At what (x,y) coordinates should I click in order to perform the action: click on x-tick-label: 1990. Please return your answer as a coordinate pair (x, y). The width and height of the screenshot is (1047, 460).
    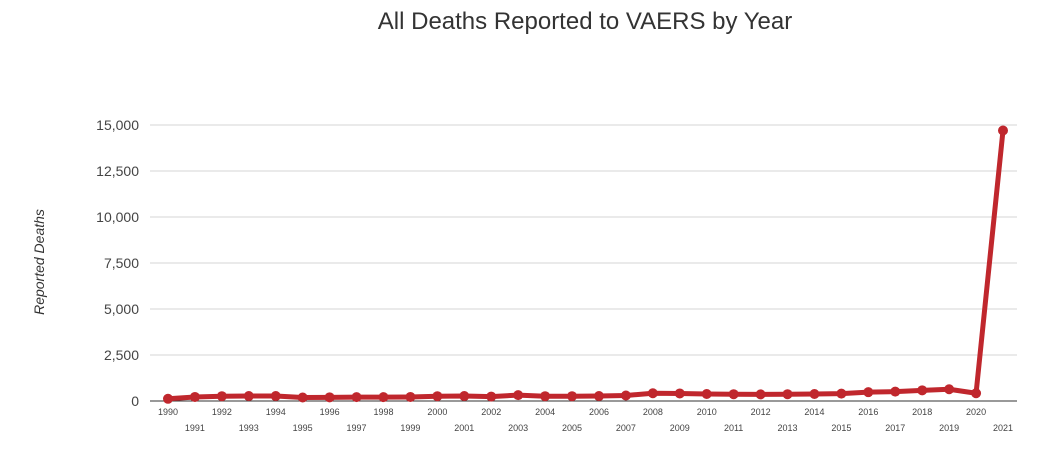
    Looking at the image, I should click on (168, 412).